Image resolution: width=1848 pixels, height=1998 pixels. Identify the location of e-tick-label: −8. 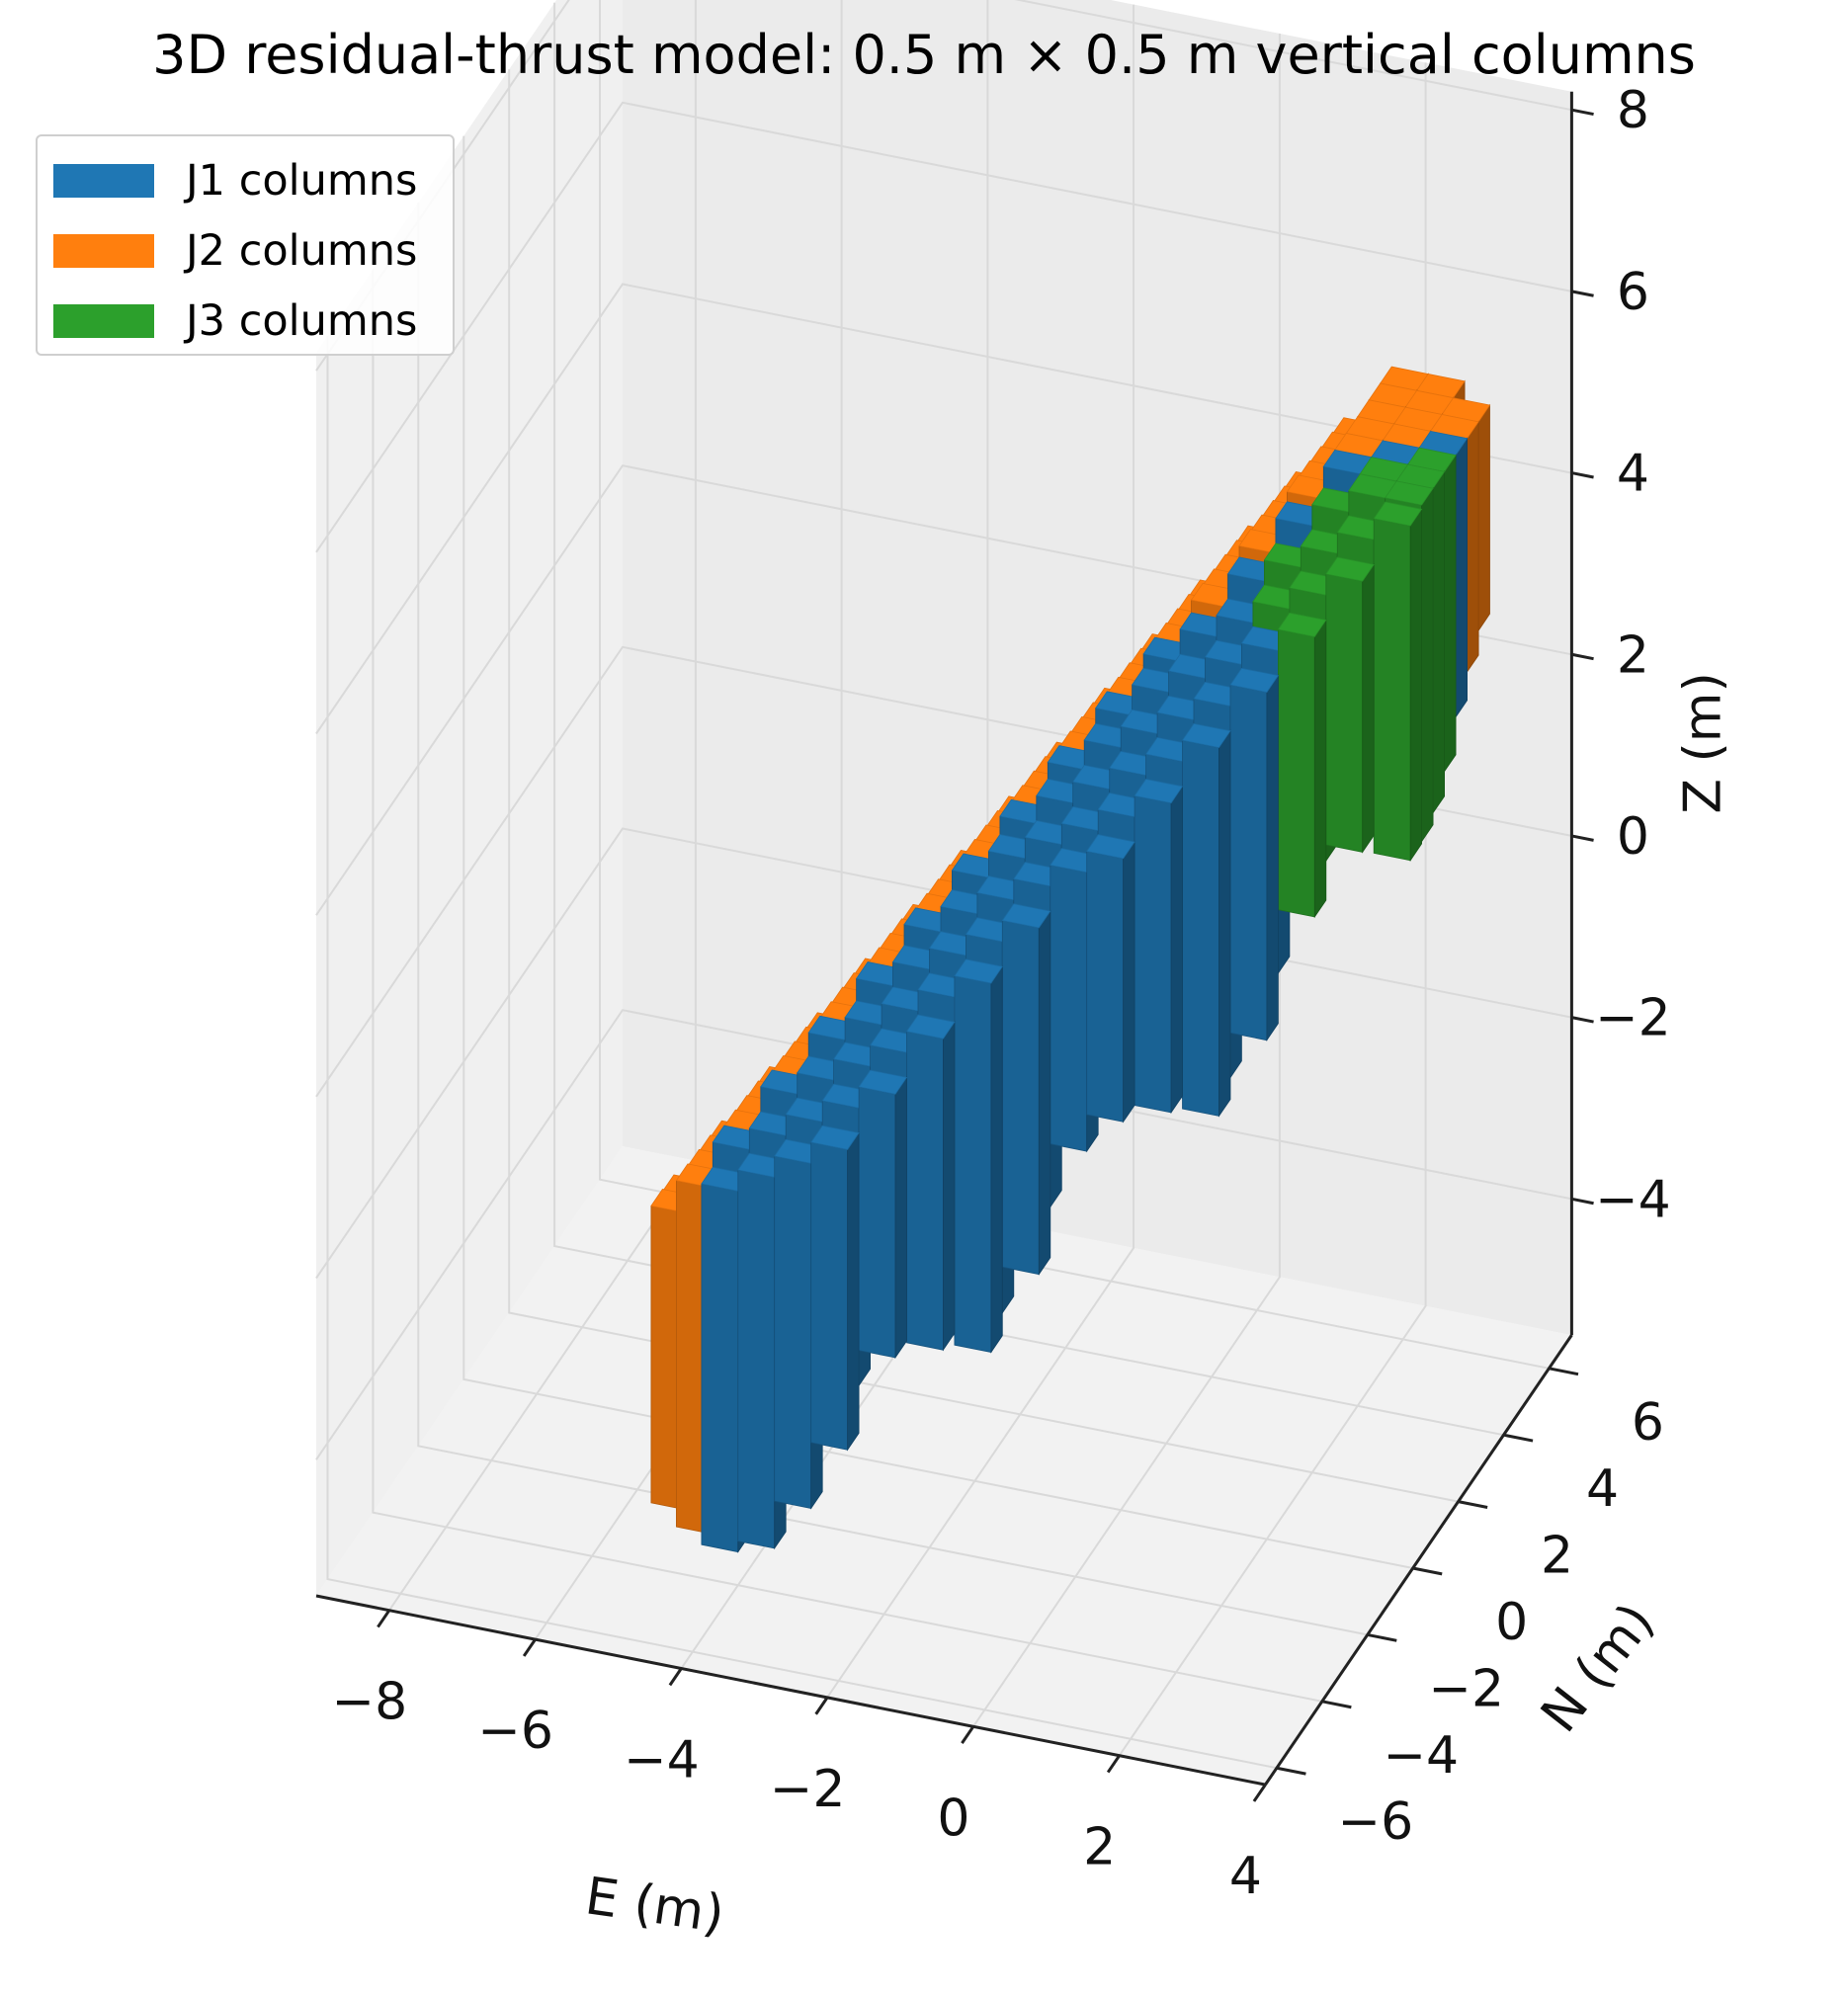
(370, 1702).